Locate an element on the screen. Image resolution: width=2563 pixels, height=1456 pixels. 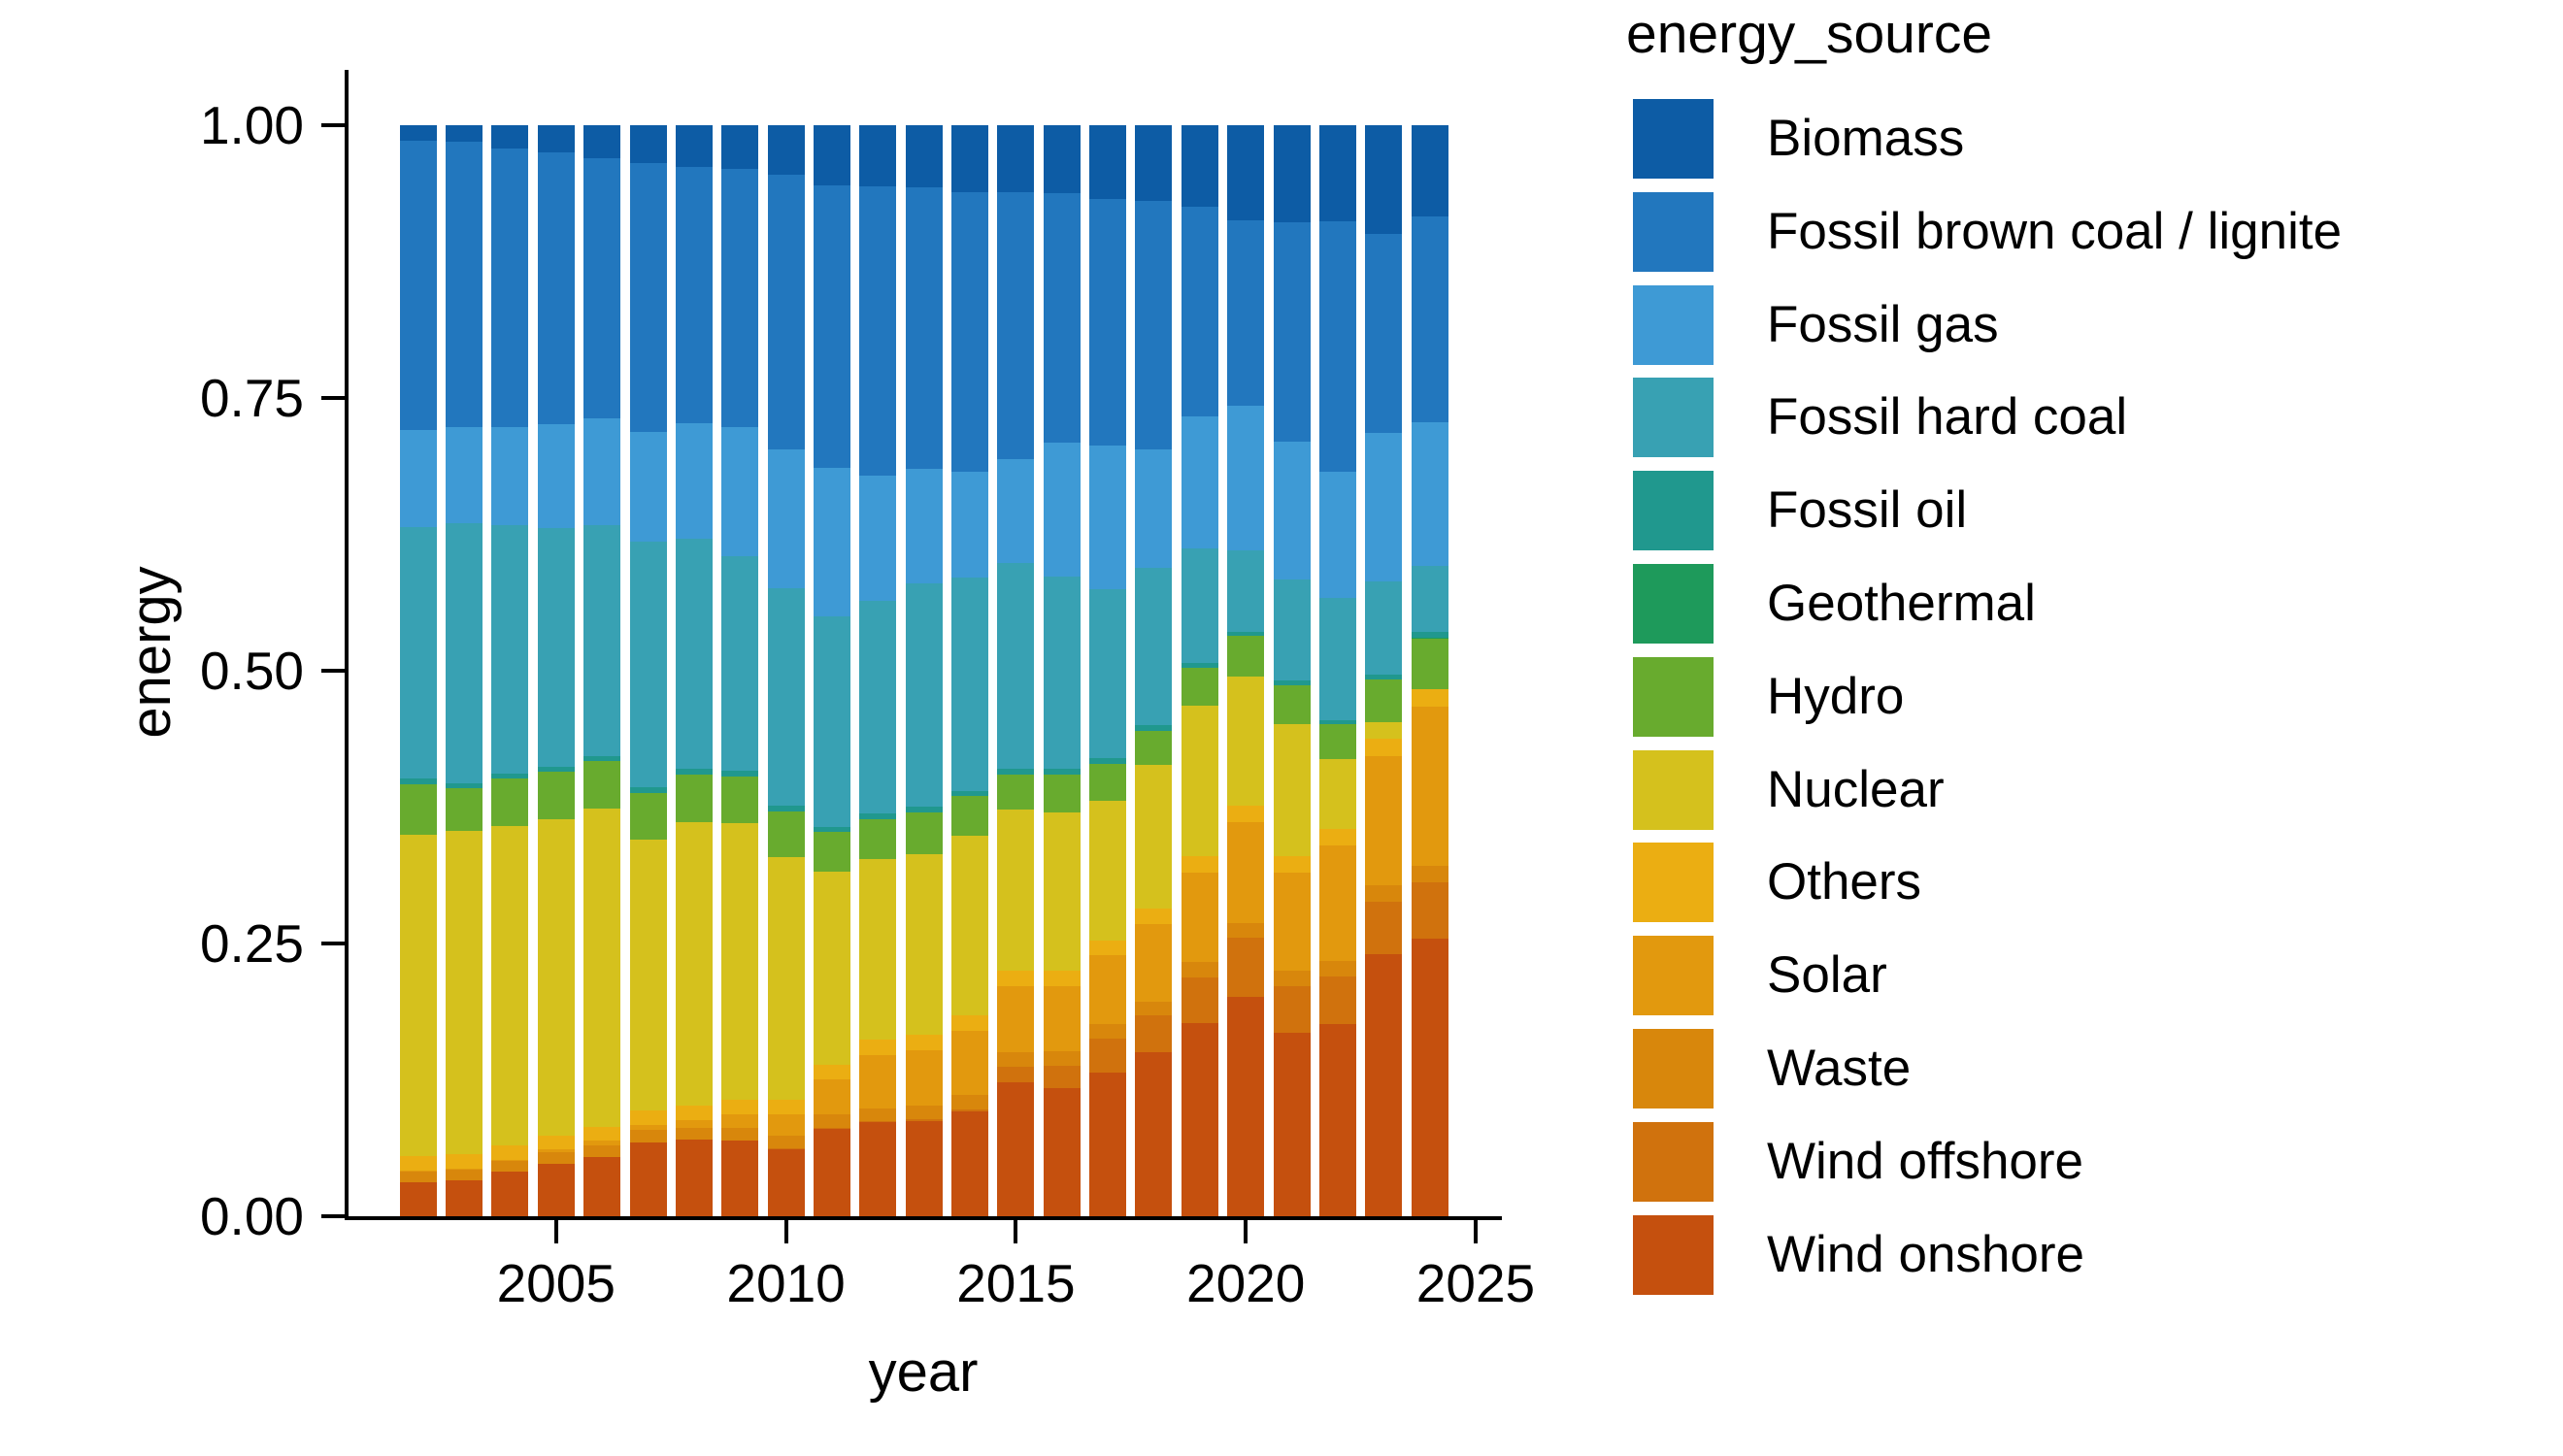
x-tick-label: 2010 is located at coordinates (786, 1283).